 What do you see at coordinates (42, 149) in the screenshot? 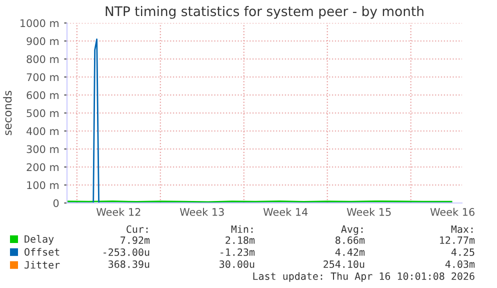
I see `y-tick-label: 300 m` at bounding box center [42, 149].